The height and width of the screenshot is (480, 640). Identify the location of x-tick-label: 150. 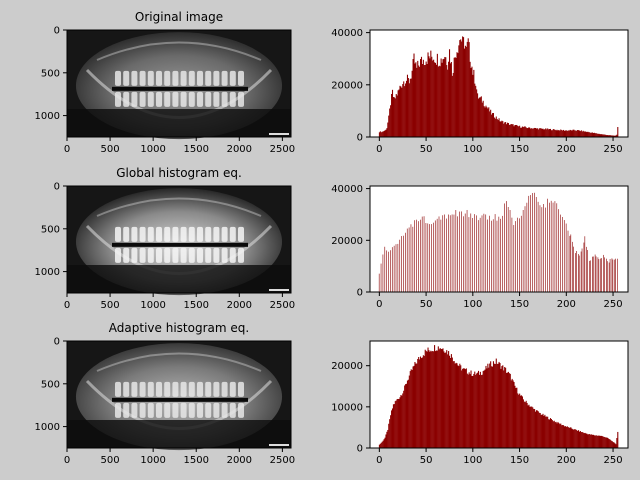
(519, 149).